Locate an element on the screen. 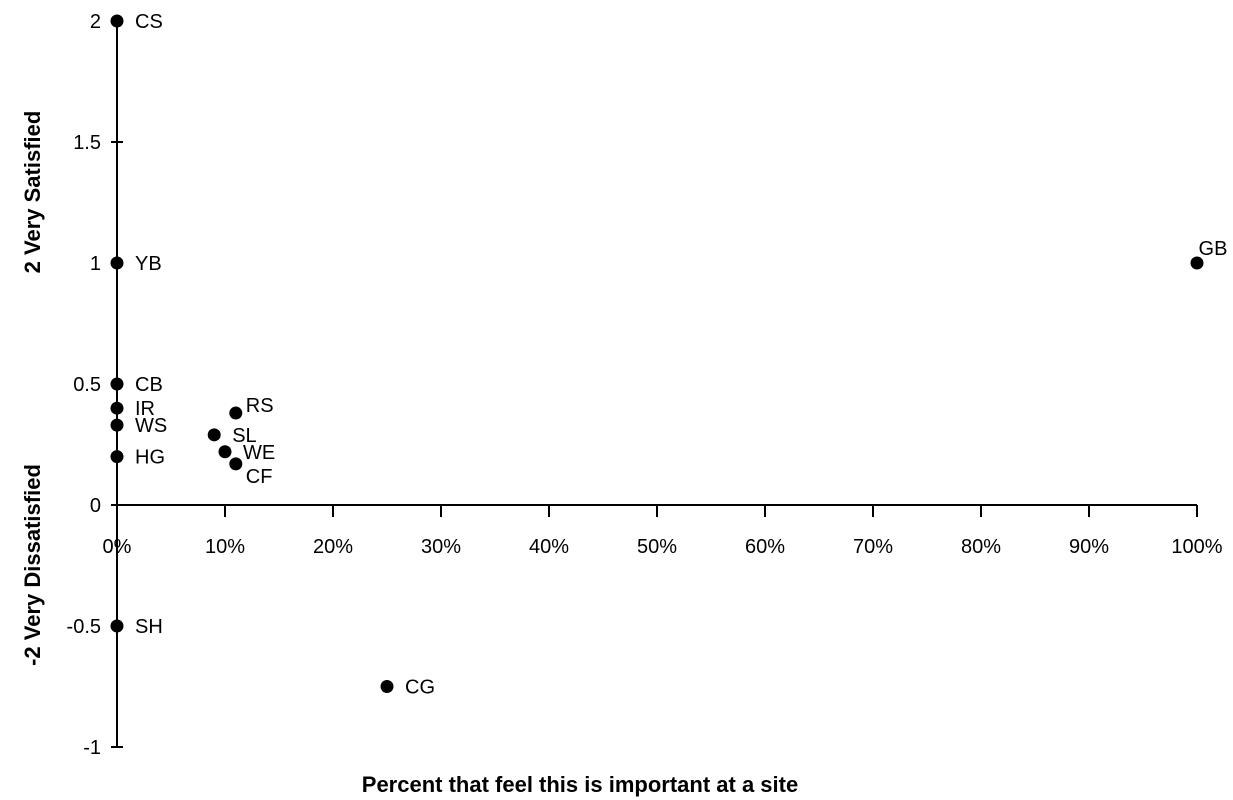 This screenshot has width=1233, height=800. data-point-cg is located at coordinates (387, 686).